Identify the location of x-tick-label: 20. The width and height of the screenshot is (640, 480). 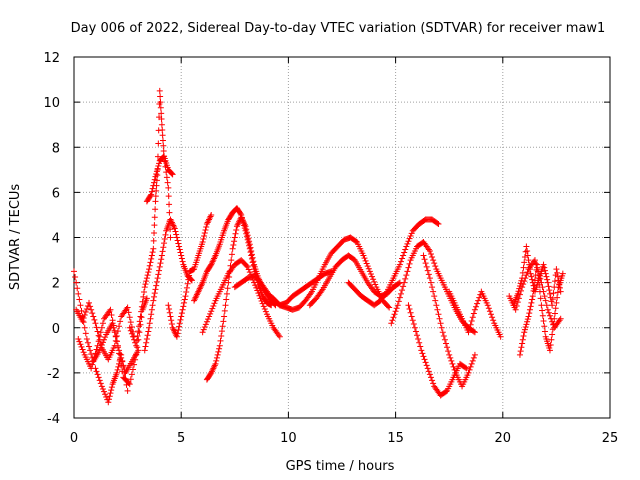
(503, 438).